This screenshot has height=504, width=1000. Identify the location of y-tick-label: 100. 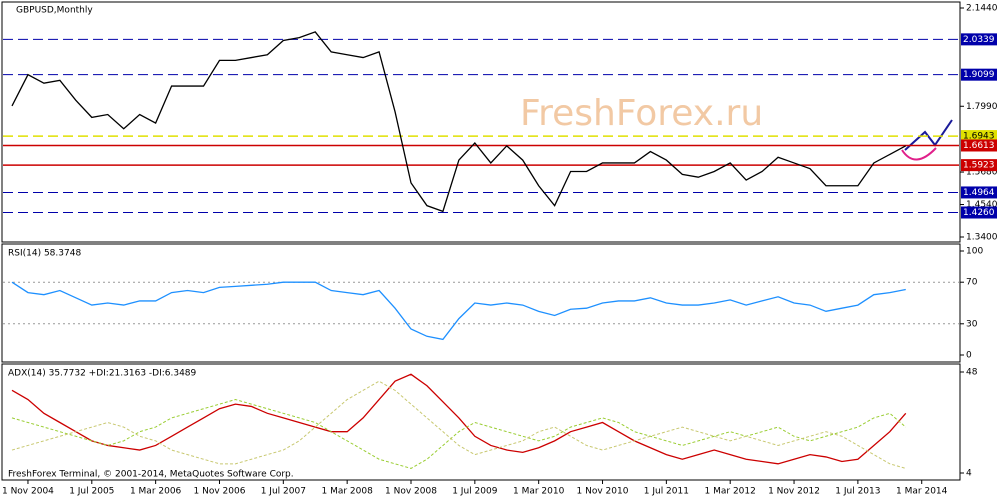
(974, 252).